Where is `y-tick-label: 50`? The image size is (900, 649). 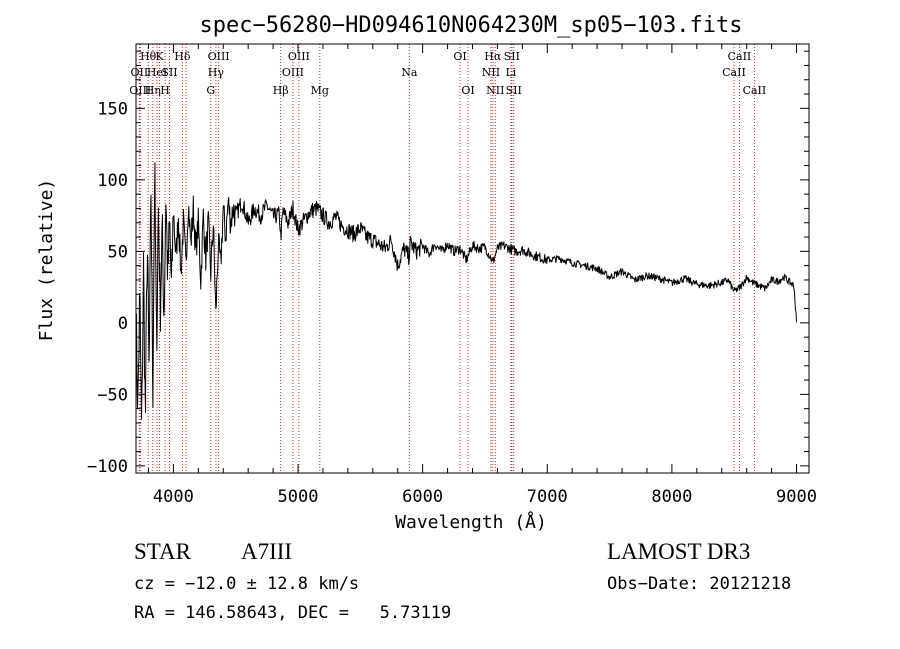 y-tick-label: 50 is located at coordinates (118, 252).